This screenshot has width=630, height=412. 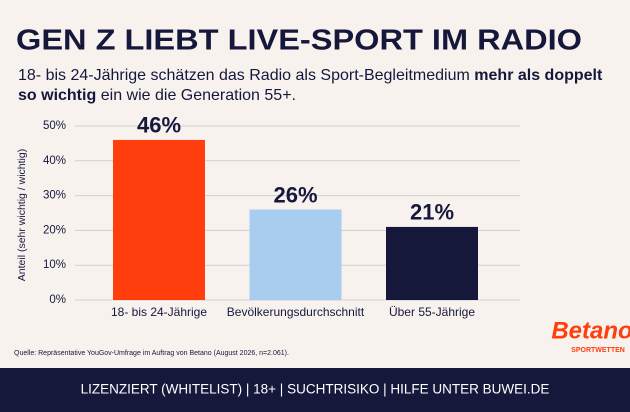 What do you see at coordinates (54, 161) in the screenshot?
I see `y-tick-label: 40%` at bounding box center [54, 161].